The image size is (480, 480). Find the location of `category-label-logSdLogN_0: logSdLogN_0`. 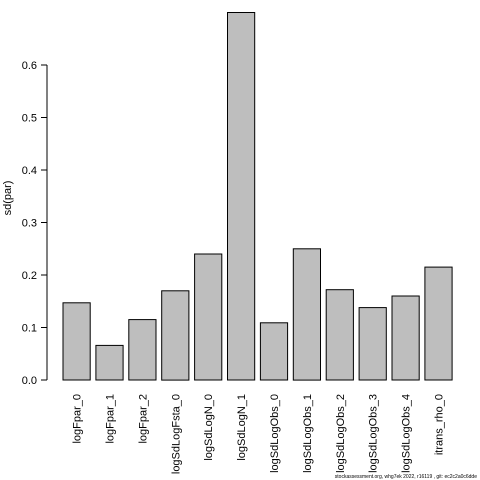

category-label-logSdLogN_0: logSdLogN_0 is located at coordinates (209, 427).